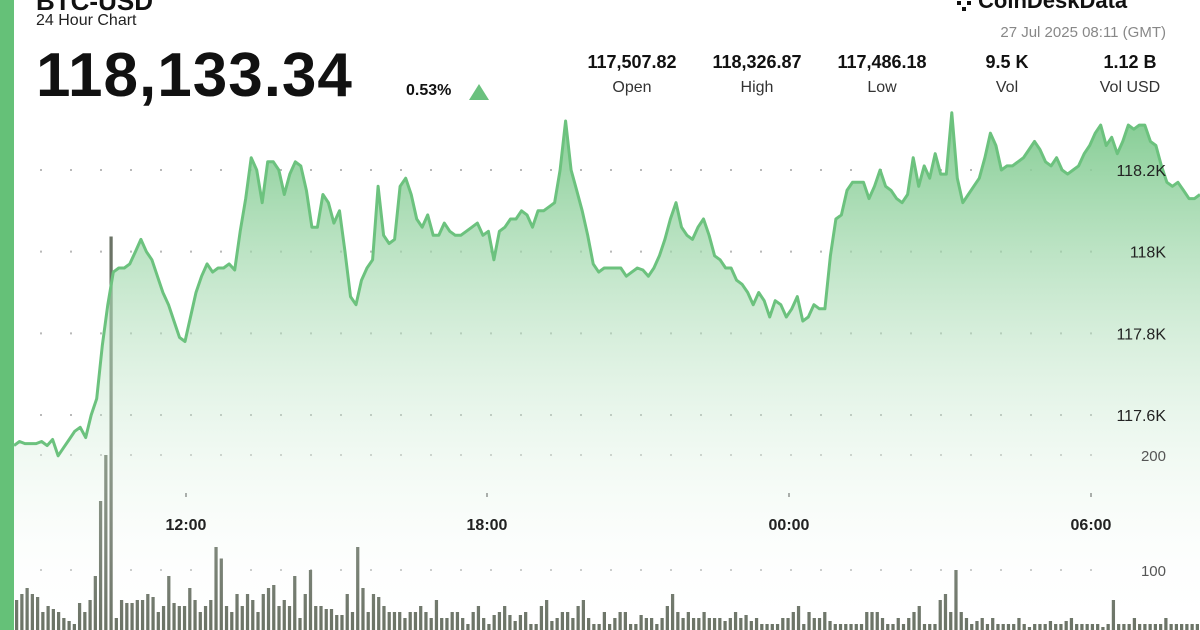 The image size is (1200, 630). Describe the element at coordinates (882, 62) in the screenshot. I see `stat-low-value: 117,486.18` at that location.